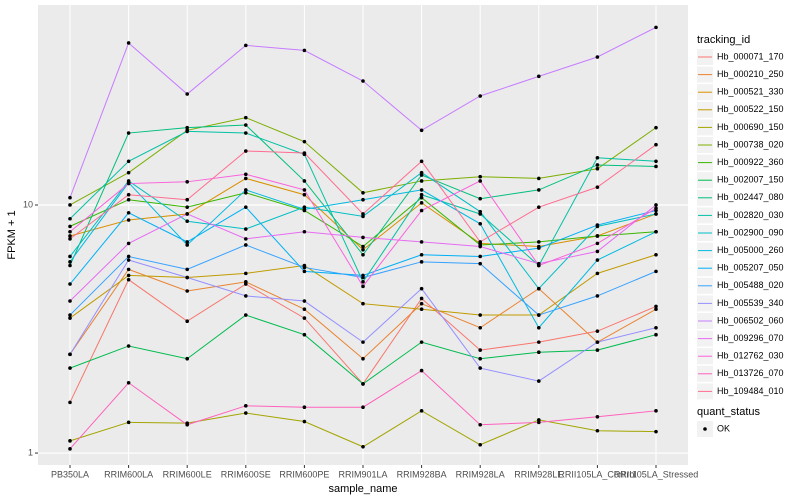  Describe the element at coordinates (187, 474) in the screenshot. I see `x-tick-label: RRIM600LE` at that location.